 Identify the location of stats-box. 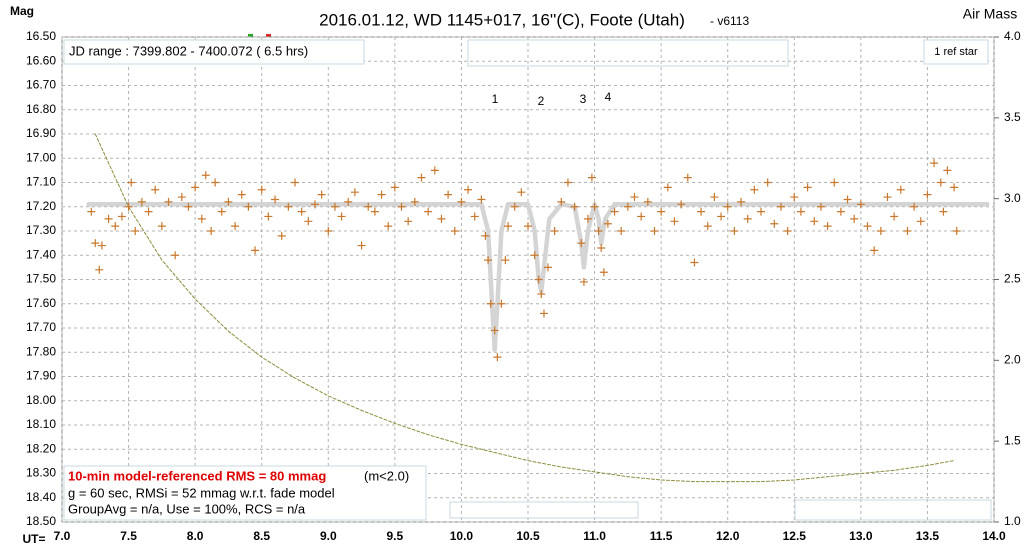
(245, 493).